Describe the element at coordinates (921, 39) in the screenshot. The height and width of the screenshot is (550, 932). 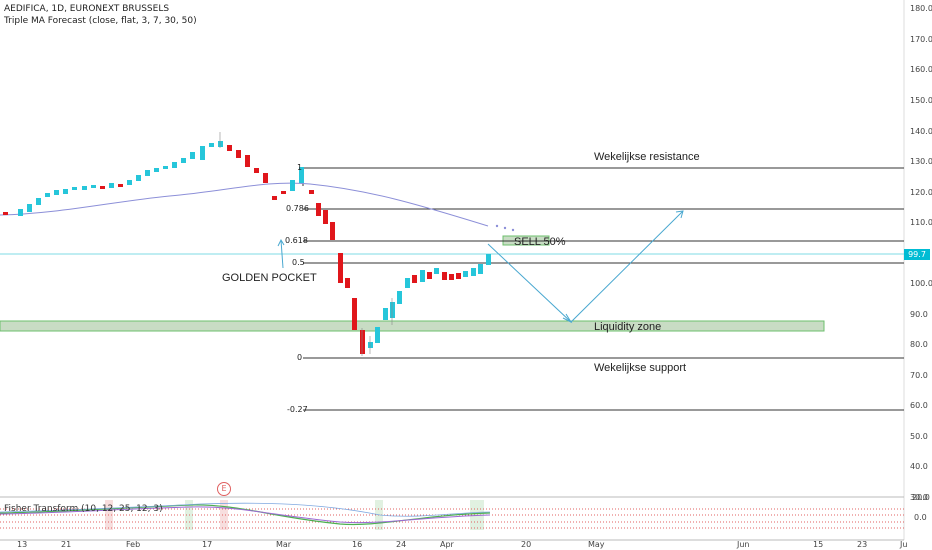
I see `price-tick: 170.0` at that location.